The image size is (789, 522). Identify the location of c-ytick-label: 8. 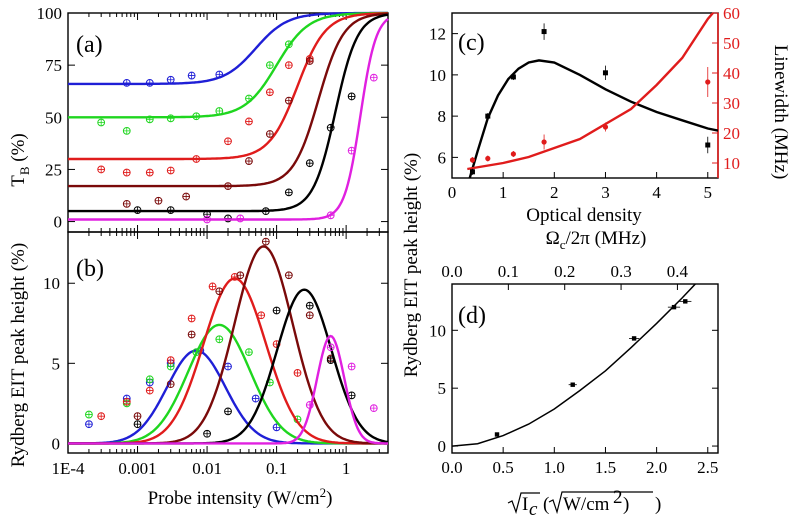
(442, 116).